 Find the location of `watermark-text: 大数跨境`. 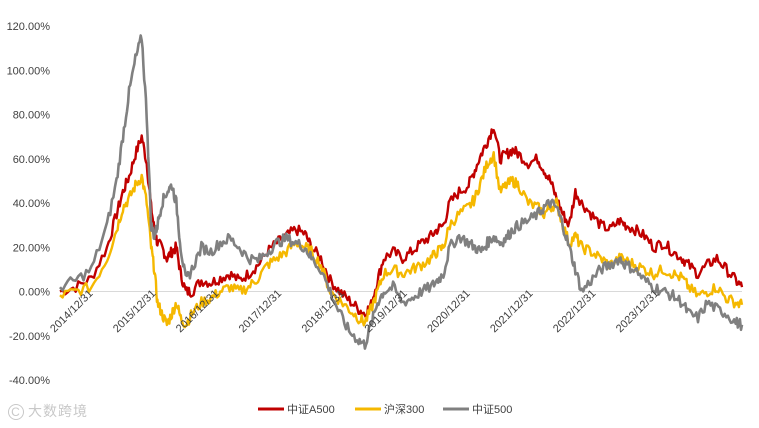

watermark-text: 大数跨境 is located at coordinates (58, 411).